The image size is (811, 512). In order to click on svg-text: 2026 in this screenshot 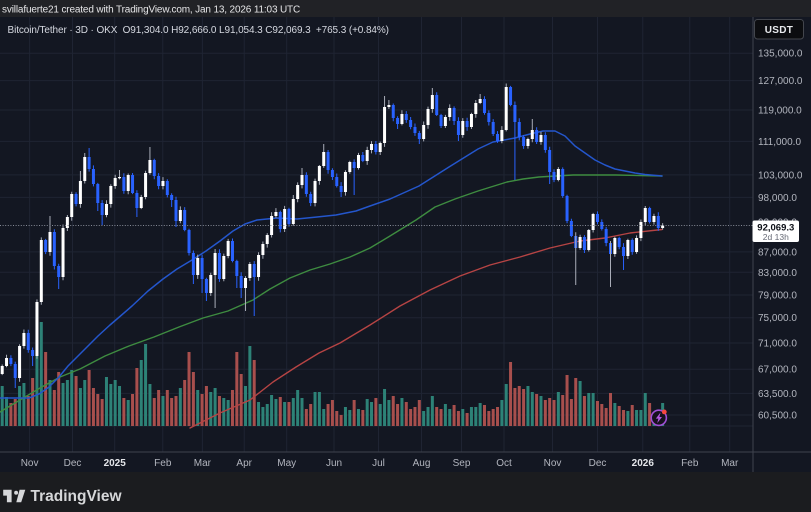, I will do `click(643, 463)`.